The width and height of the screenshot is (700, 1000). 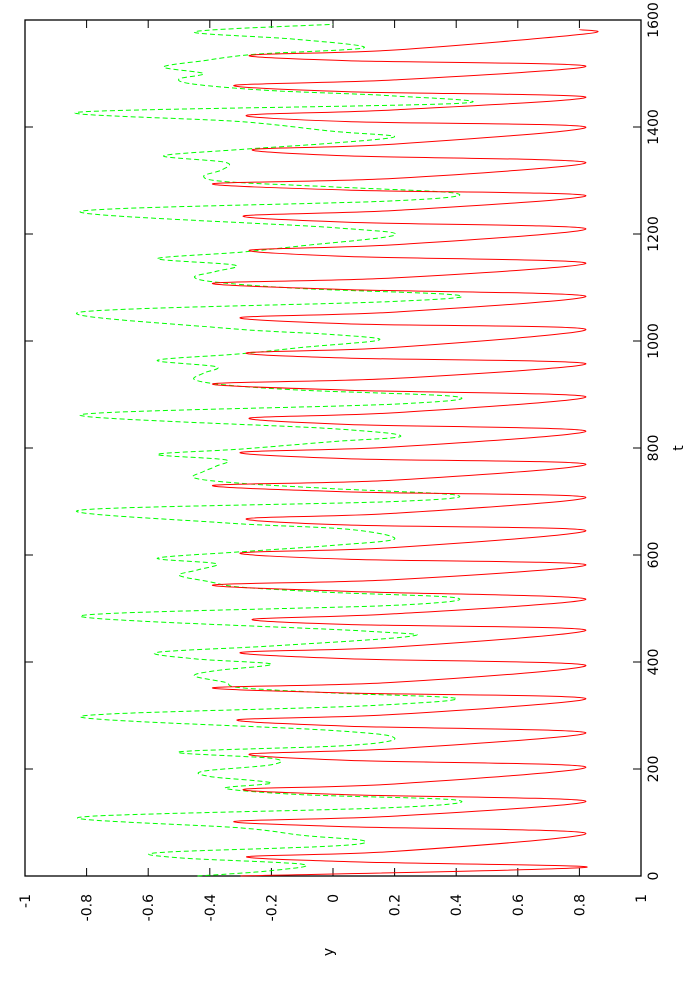 I want to click on x-tick-label: 1400, so click(x=654, y=127).